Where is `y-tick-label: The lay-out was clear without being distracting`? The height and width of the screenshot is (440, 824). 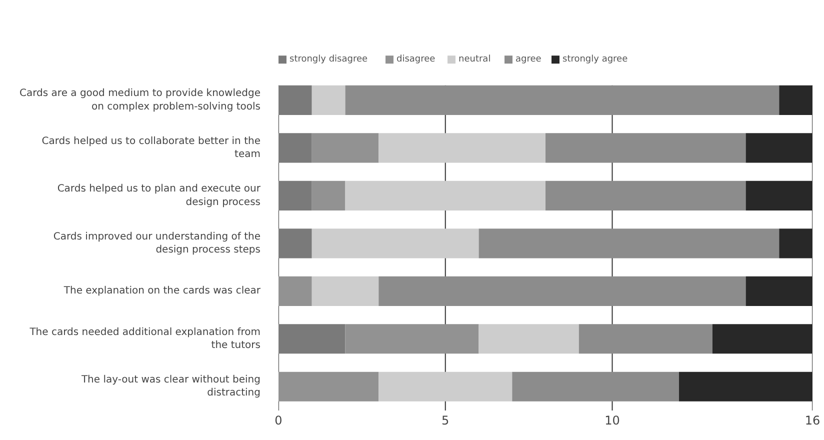 y-tick-label: The lay-out was clear without being distracting is located at coordinates (170, 386).